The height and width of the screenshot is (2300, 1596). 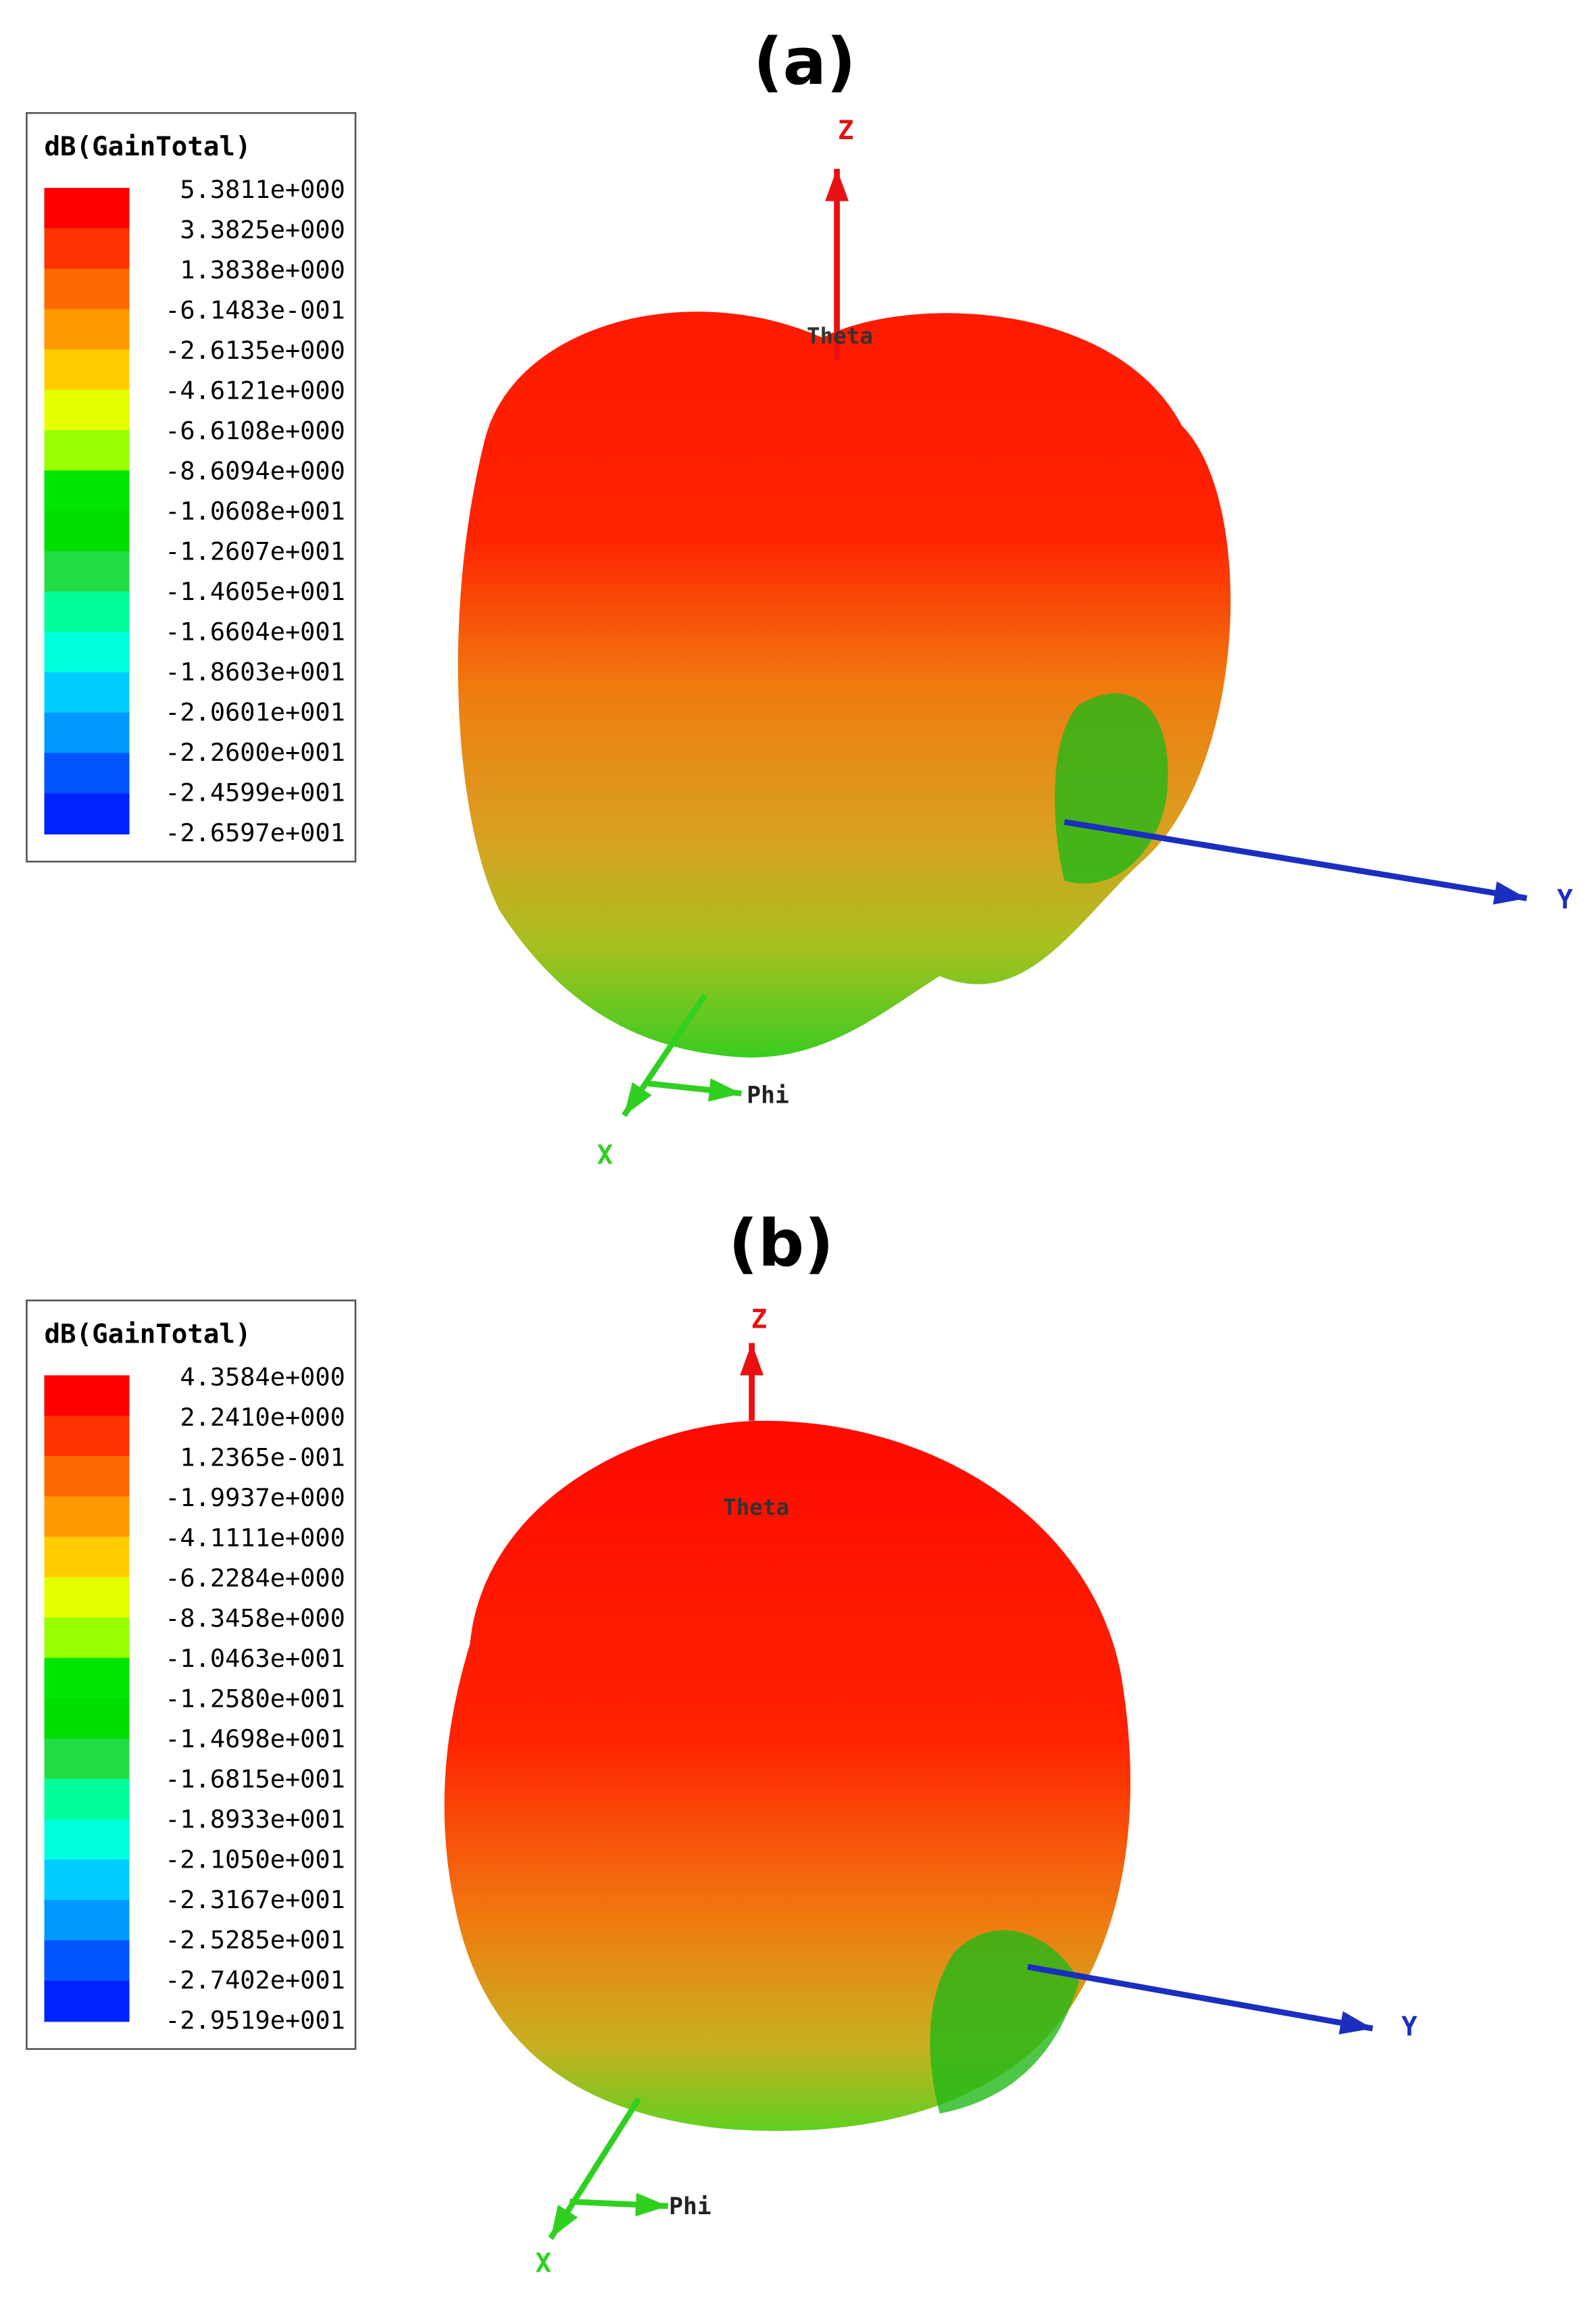 I want to click on legend-entry: -2.4599e+001, so click(x=255, y=792).